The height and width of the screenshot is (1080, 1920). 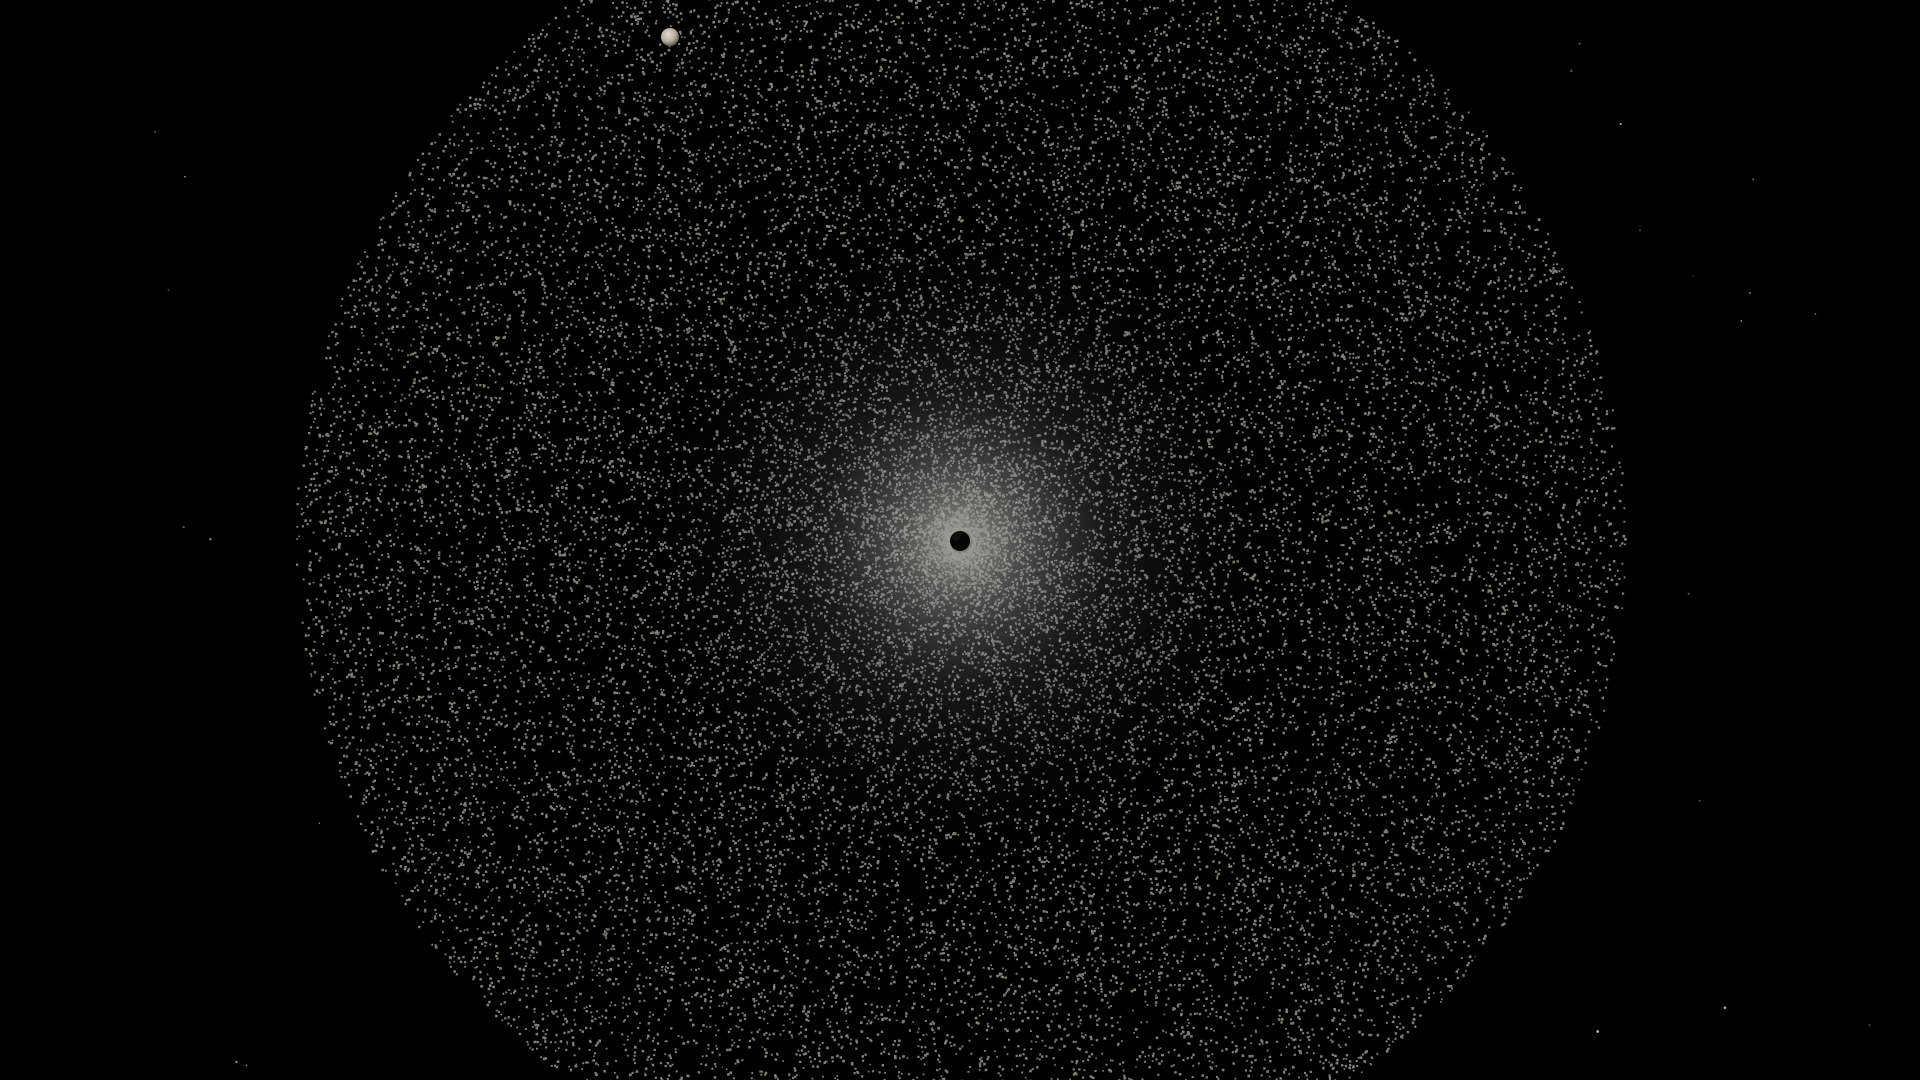 What do you see at coordinates (670, 37) in the screenshot?
I see `moon` at bounding box center [670, 37].